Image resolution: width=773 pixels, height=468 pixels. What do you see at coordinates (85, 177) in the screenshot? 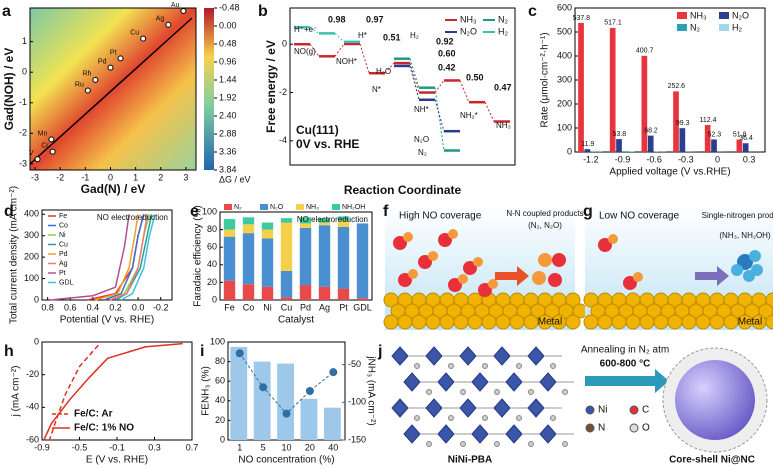
I see `x-tick-label: -1` at bounding box center [85, 177].